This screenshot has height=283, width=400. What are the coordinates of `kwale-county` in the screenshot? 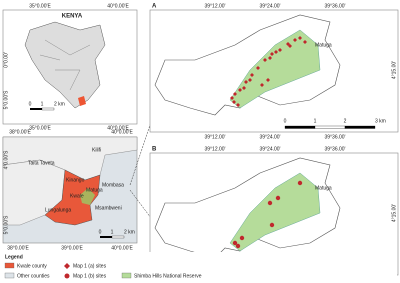 It's located at (72, 197).